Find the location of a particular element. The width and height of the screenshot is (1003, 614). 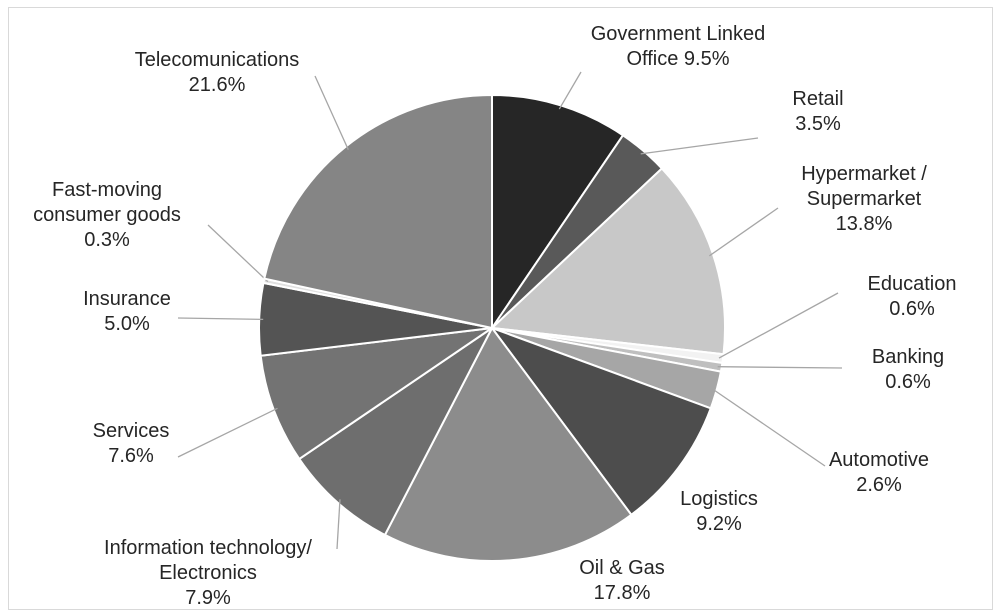

data-label-line: 17.8% is located at coordinates (622, 593).